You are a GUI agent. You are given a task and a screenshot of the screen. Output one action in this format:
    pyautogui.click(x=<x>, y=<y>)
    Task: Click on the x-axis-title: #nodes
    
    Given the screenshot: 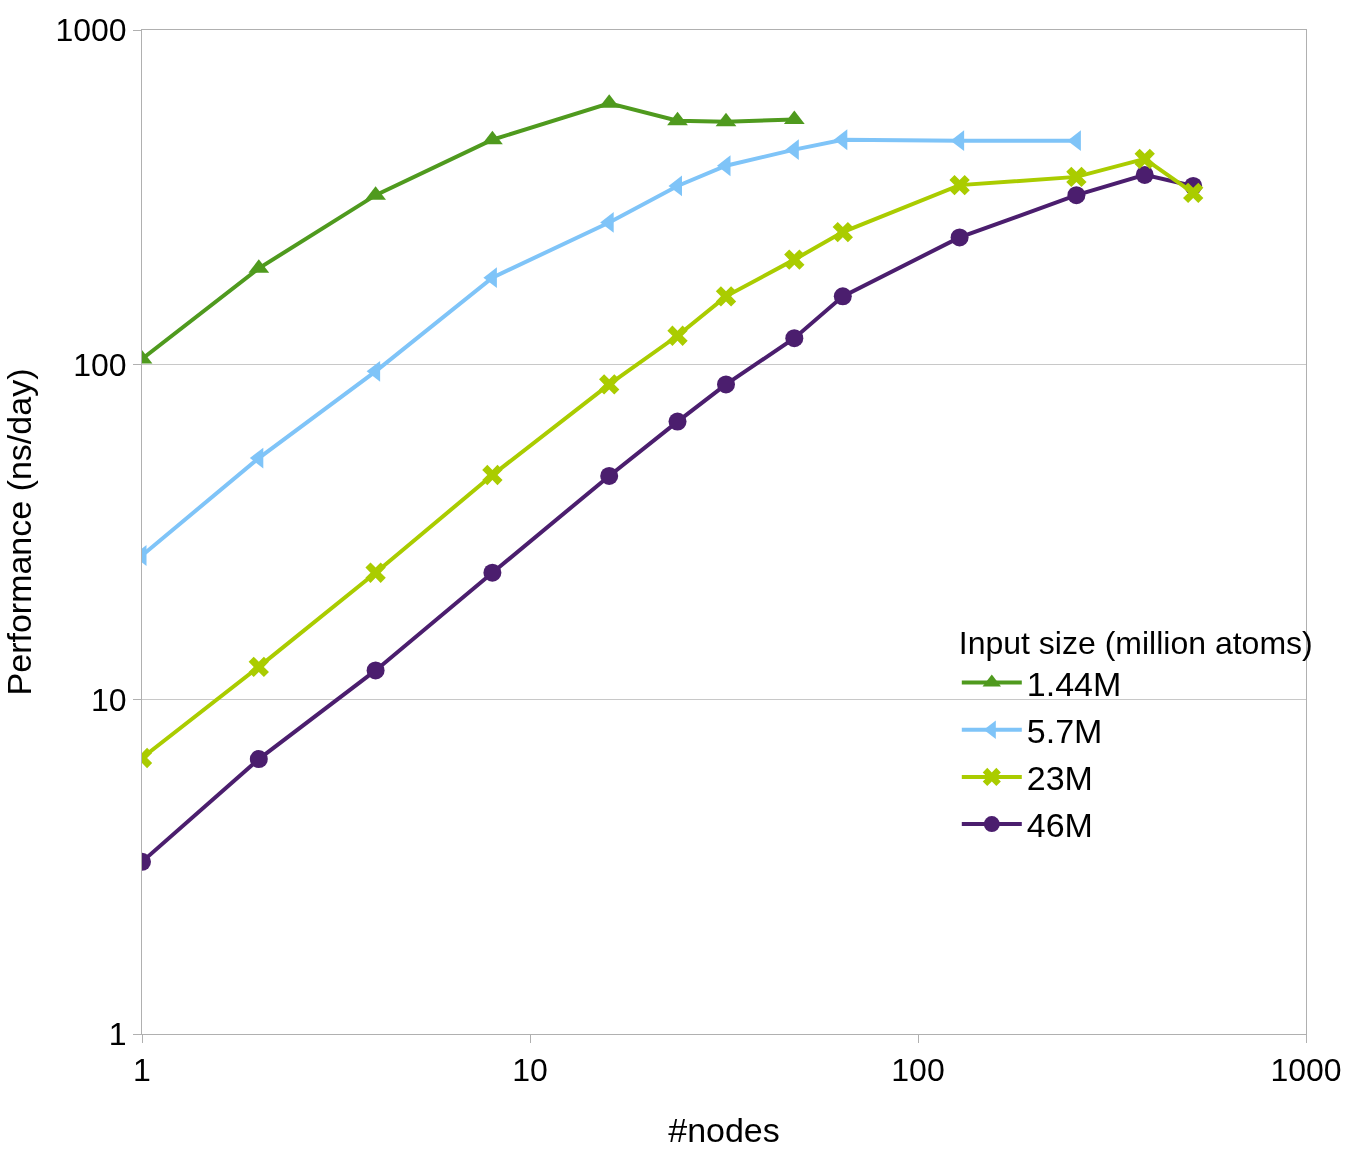 What is the action you would take?
    pyautogui.click(x=724, y=1129)
    